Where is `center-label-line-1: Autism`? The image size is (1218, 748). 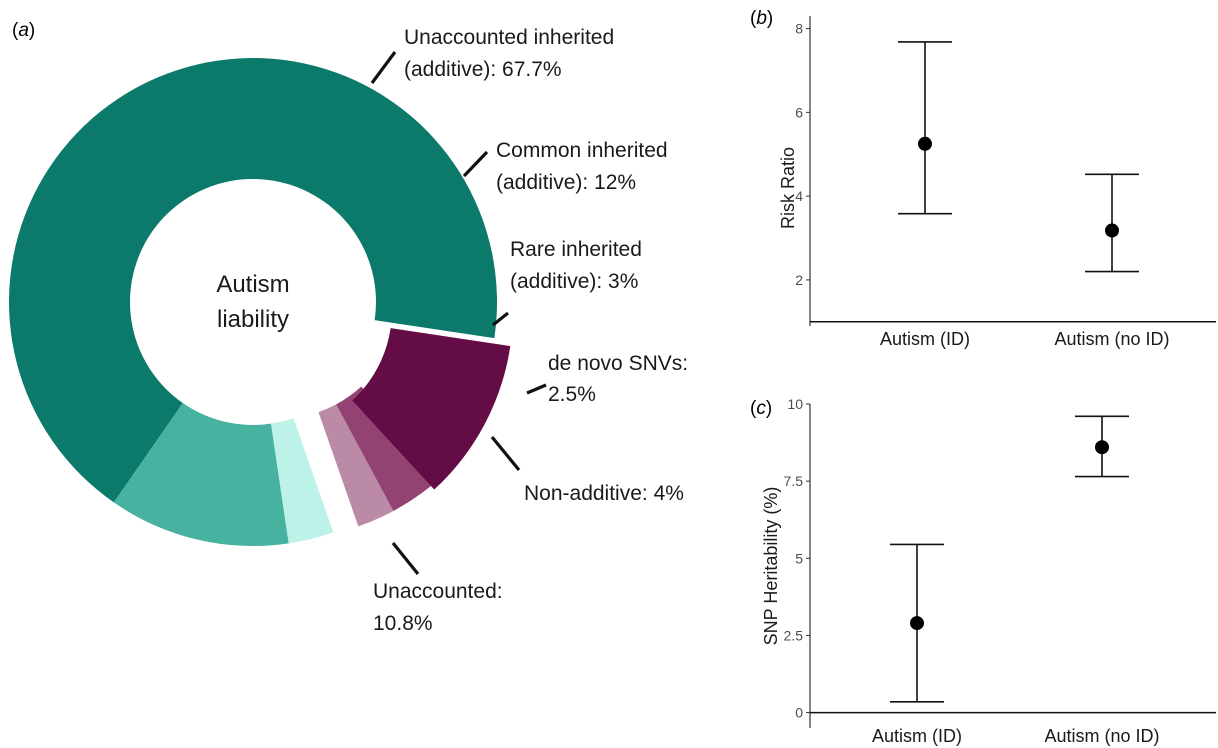
center-label-line-1: Autism is located at coordinates (252, 284).